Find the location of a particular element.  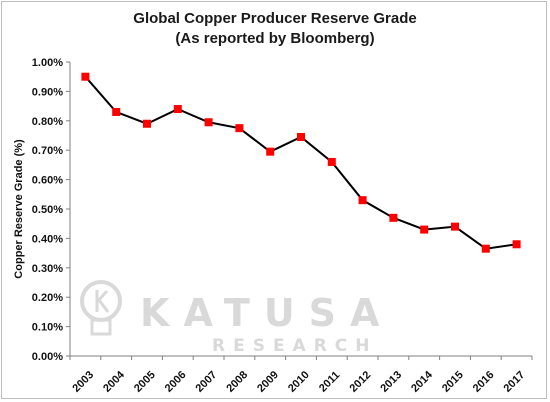

y-tick-label: 1.00% is located at coordinates (47, 63).